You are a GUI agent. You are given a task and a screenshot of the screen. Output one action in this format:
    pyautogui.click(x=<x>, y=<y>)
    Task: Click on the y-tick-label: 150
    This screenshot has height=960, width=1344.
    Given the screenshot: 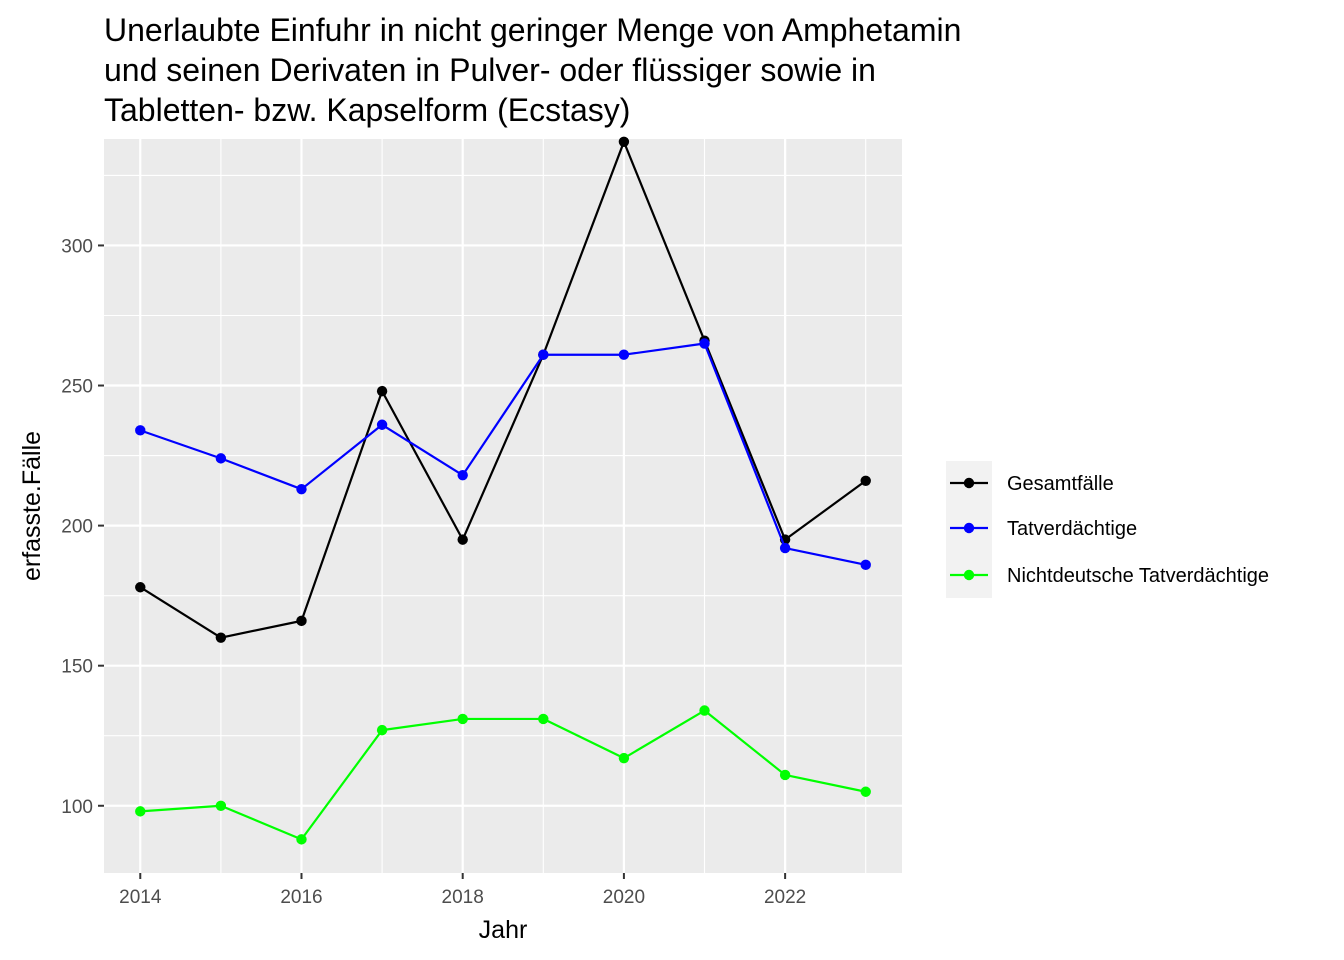 What is the action you would take?
    pyautogui.click(x=77, y=667)
    